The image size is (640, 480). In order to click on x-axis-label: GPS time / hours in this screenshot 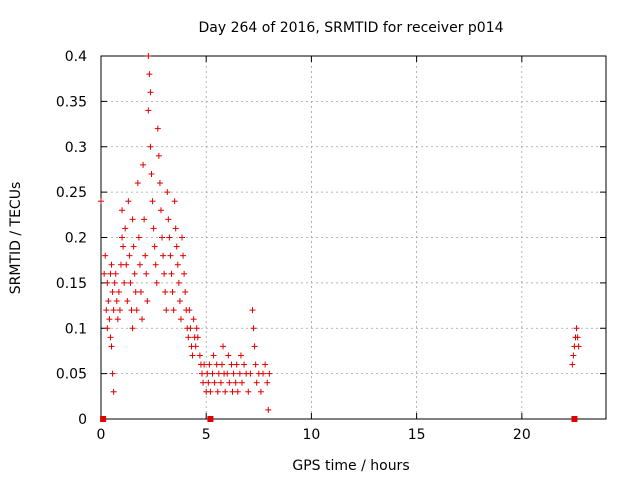, I will do `click(350, 466)`.